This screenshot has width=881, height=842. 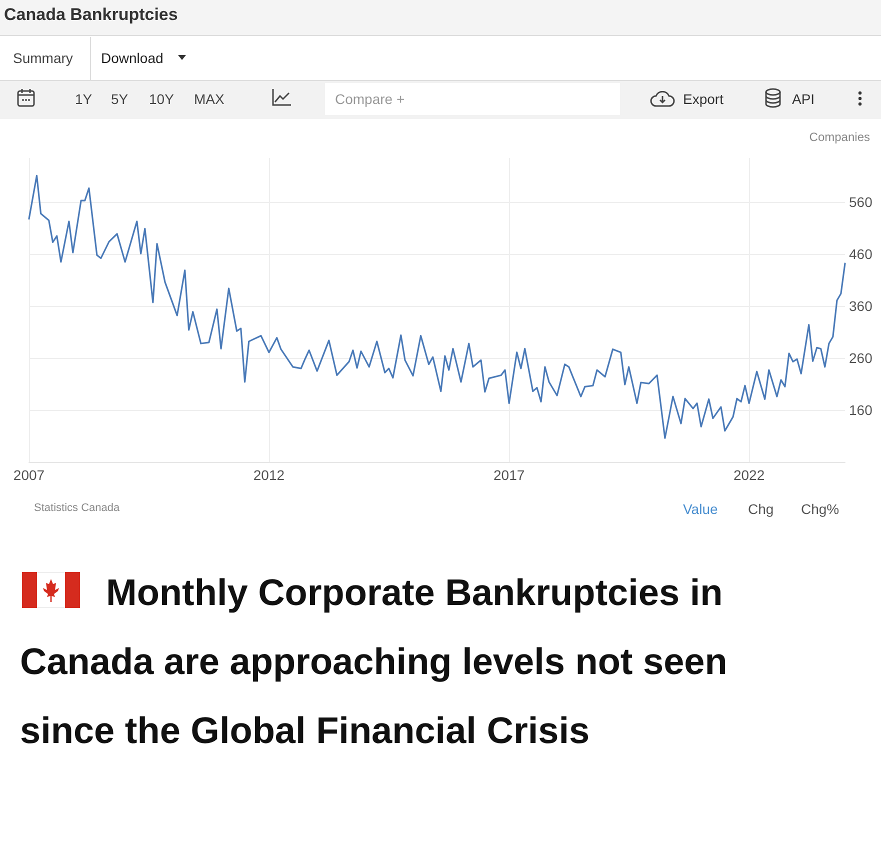 I want to click on text: Statistics Canada, so click(x=77, y=508).